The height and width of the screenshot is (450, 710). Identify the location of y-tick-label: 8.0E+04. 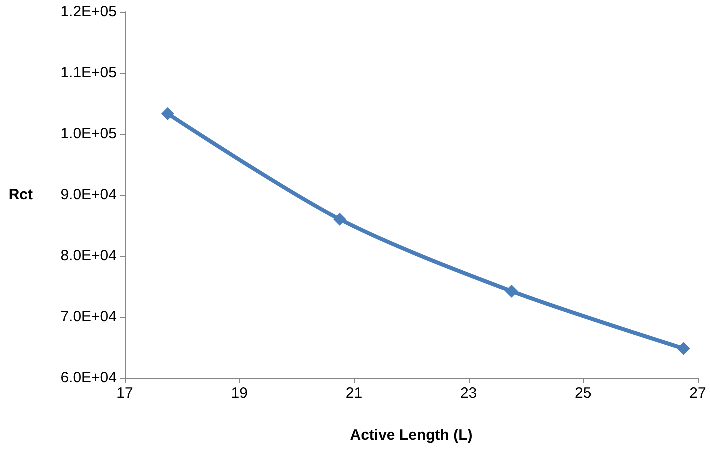
(88, 256).